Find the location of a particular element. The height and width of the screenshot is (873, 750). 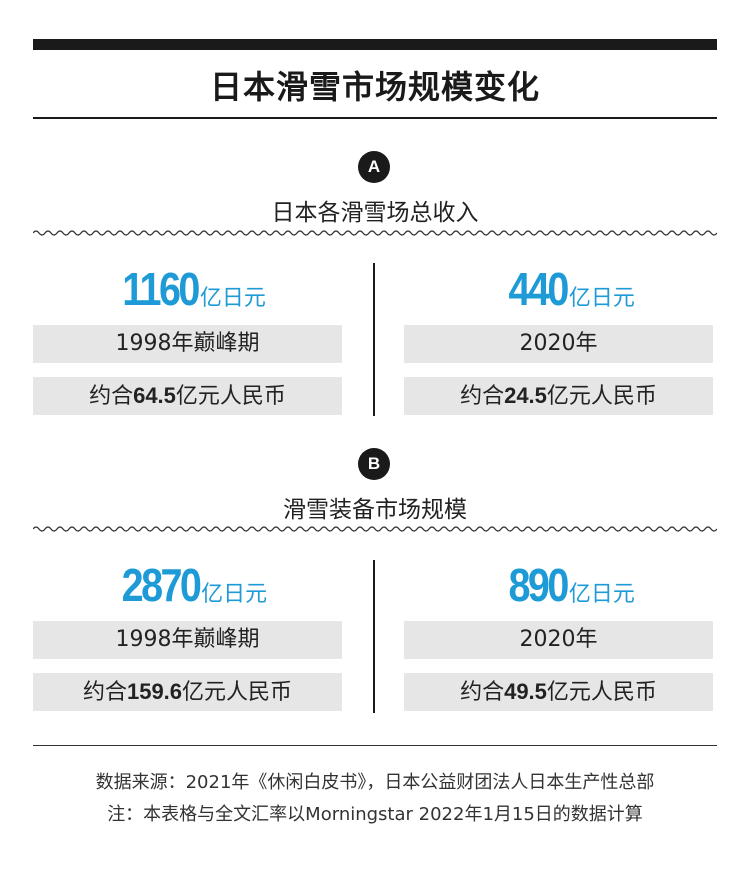

rmb-value: 49.5 is located at coordinates (525, 691).